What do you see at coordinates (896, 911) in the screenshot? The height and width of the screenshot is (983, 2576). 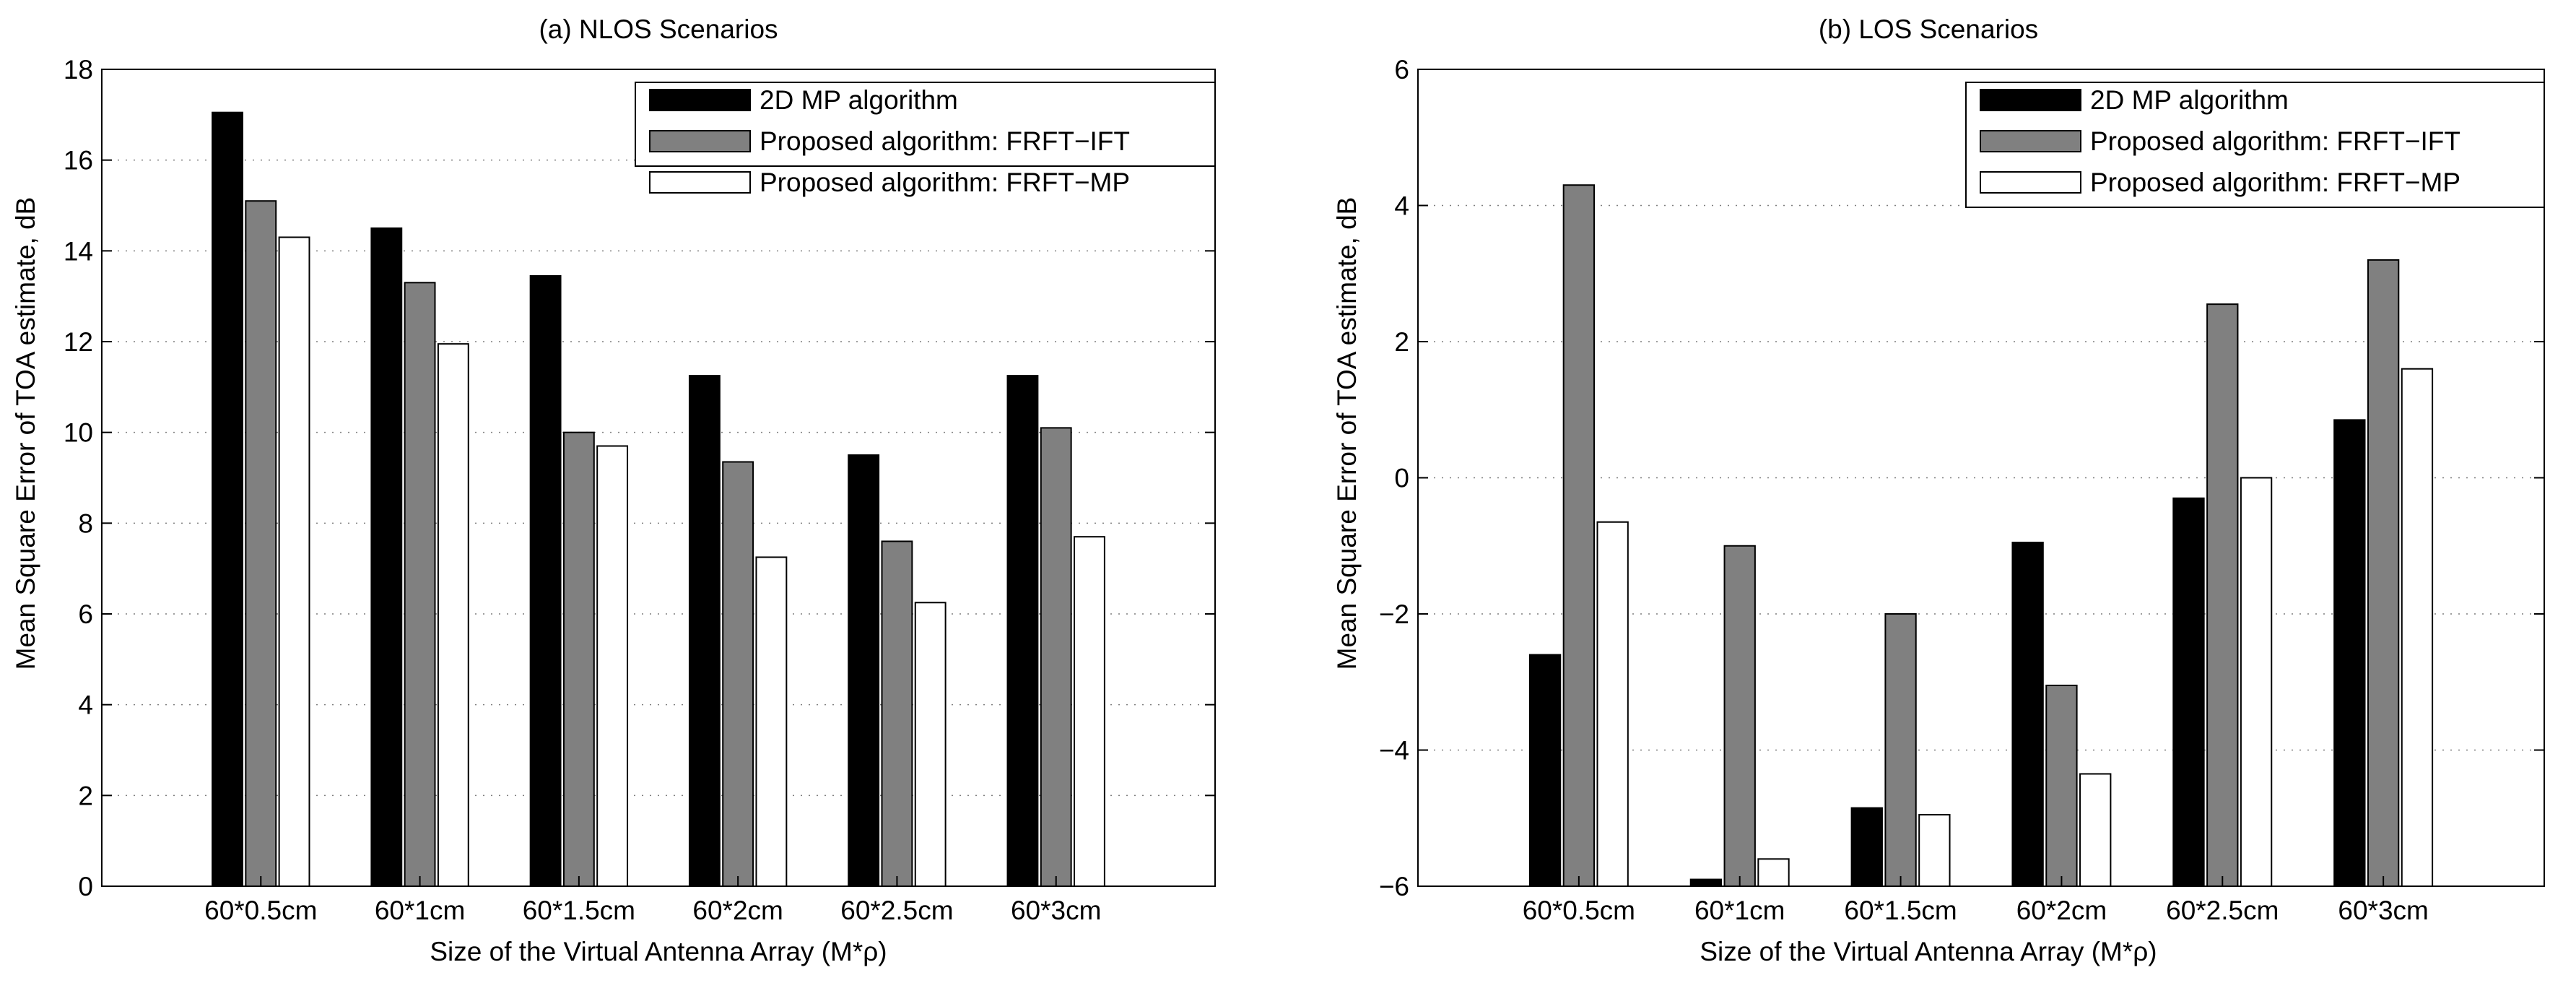 I see `nlos-x-tick-label: 60*2.5cm` at bounding box center [896, 911].